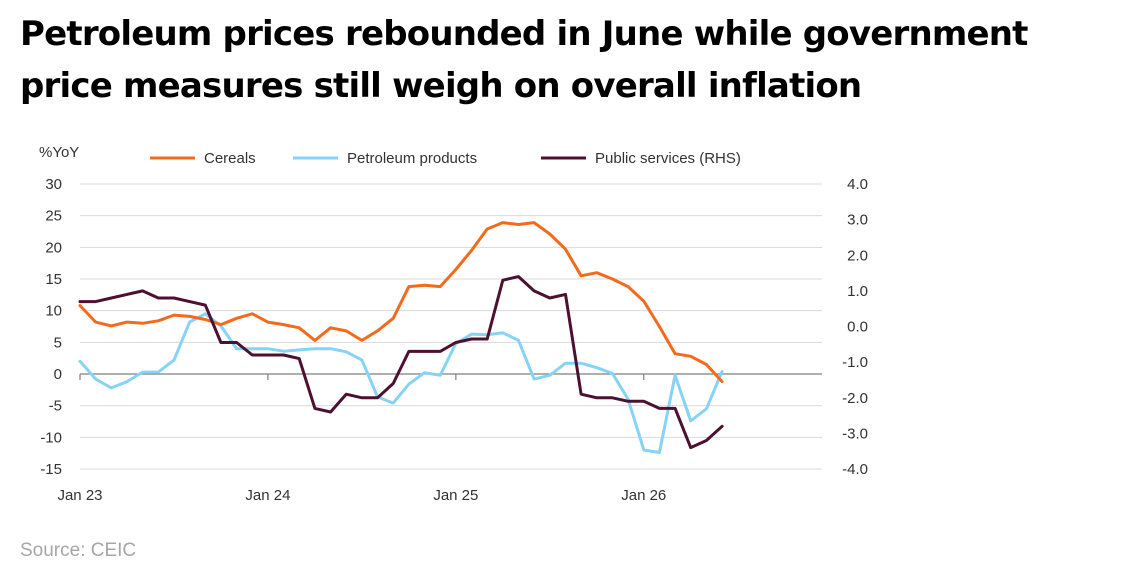 This screenshot has height=574, width=1123. What do you see at coordinates (79, 495) in the screenshot?
I see `x-tick-label: Jan 23` at bounding box center [79, 495].